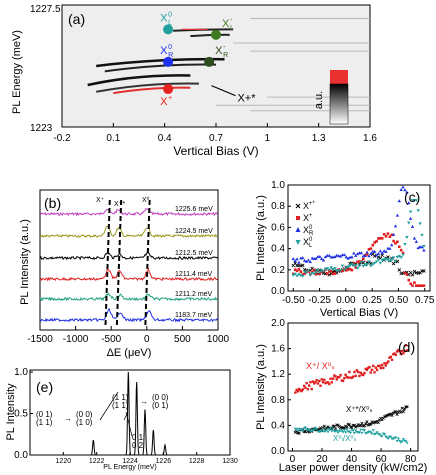 This screenshot has width=436, height=475. What do you see at coordinates (128, 335) in the screenshot?
I see `panel-b-xticks: -1500 -1000 -500 0 500 1000` at bounding box center [128, 335].